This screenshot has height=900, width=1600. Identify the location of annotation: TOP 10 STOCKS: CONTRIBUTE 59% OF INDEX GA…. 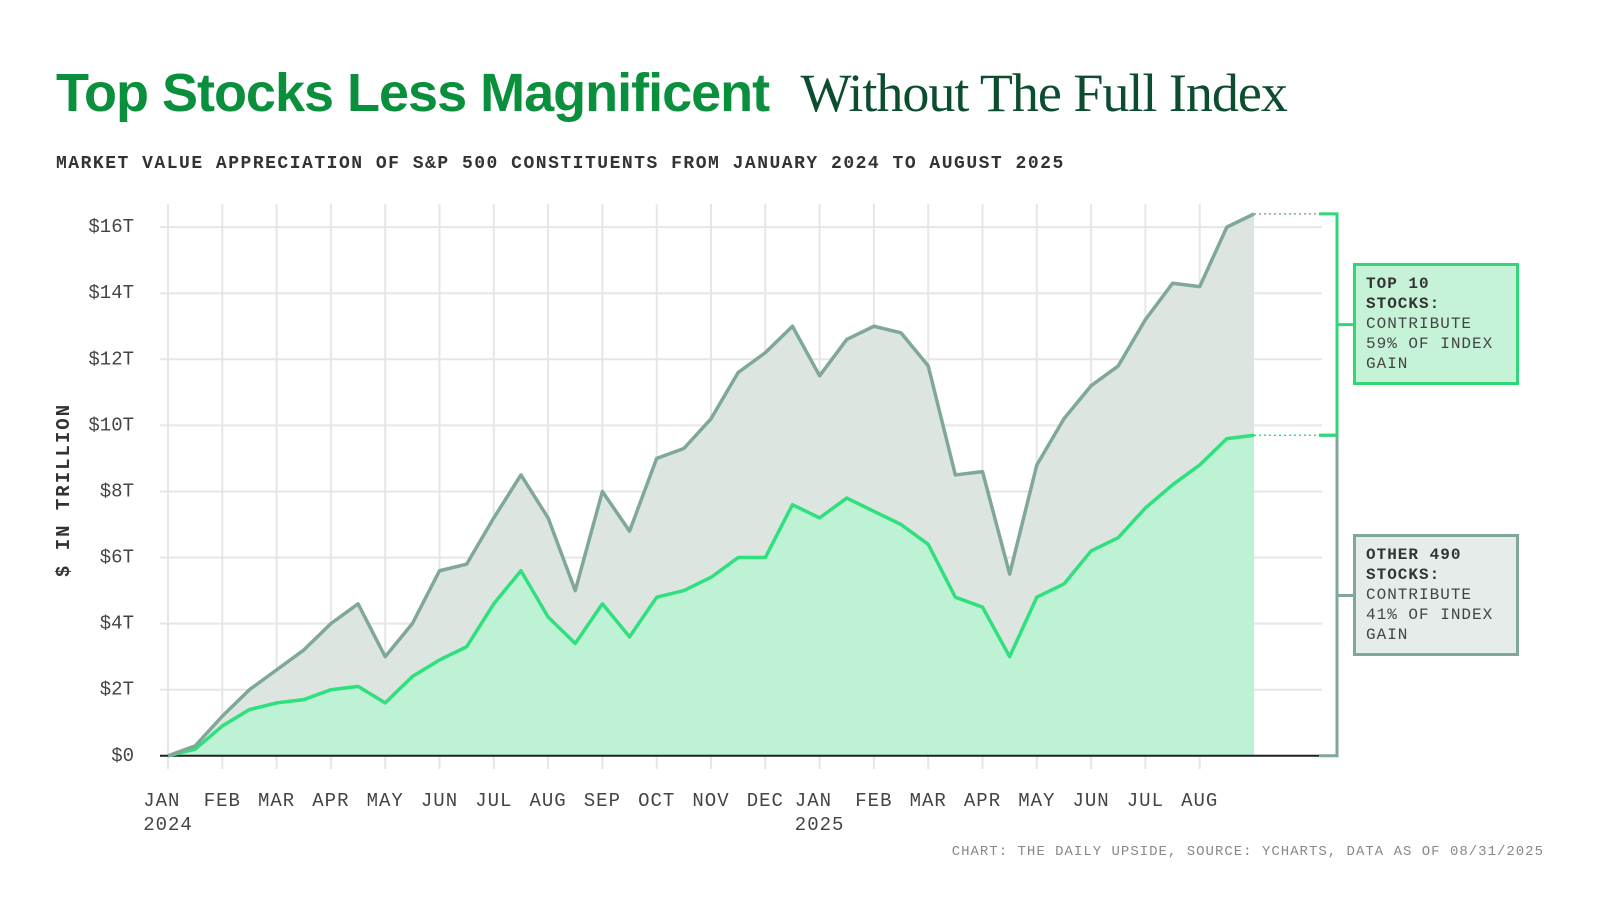
(1436, 323).